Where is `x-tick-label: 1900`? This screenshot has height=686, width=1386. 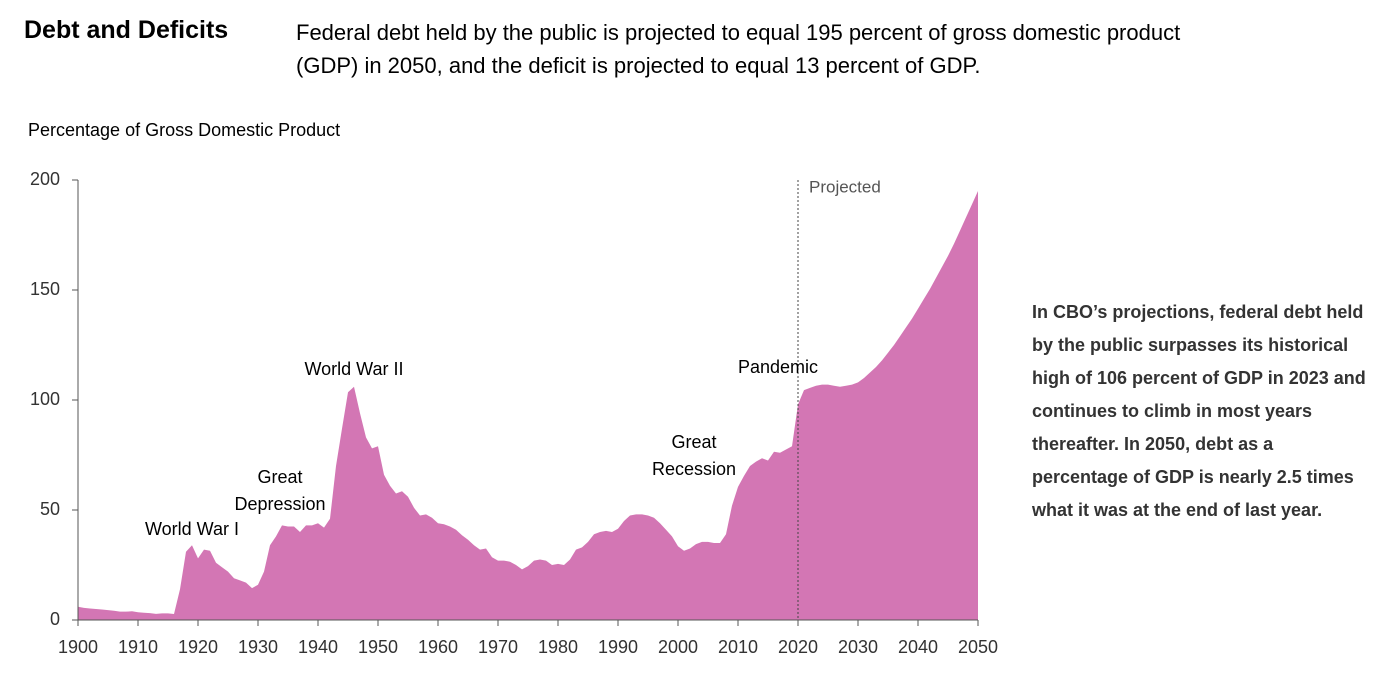 x-tick-label: 1900 is located at coordinates (78, 647).